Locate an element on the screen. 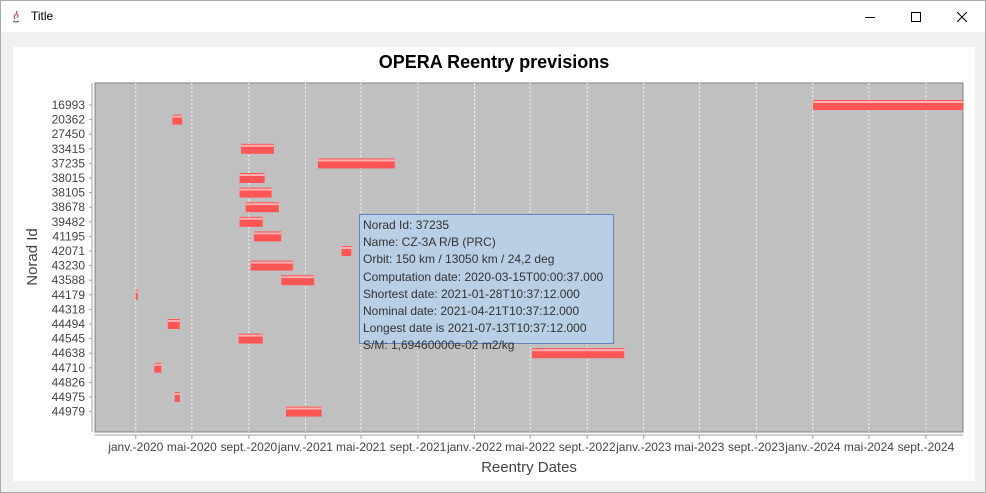 Image resolution: width=986 pixels, height=493 pixels. x-tick-label: mai-2023 is located at coordinates (699, 447).